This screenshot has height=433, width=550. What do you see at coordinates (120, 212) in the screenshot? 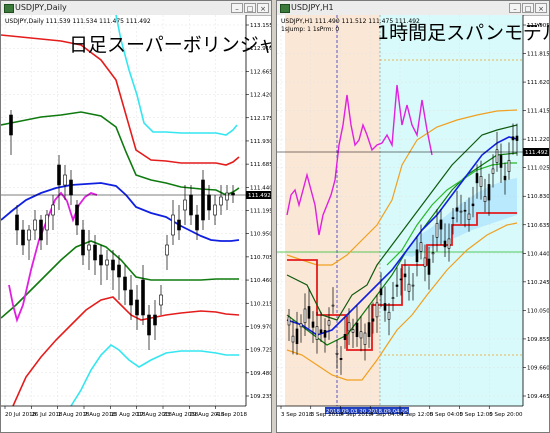
I see `bb-middle-line` at bounding box center [120, 212].